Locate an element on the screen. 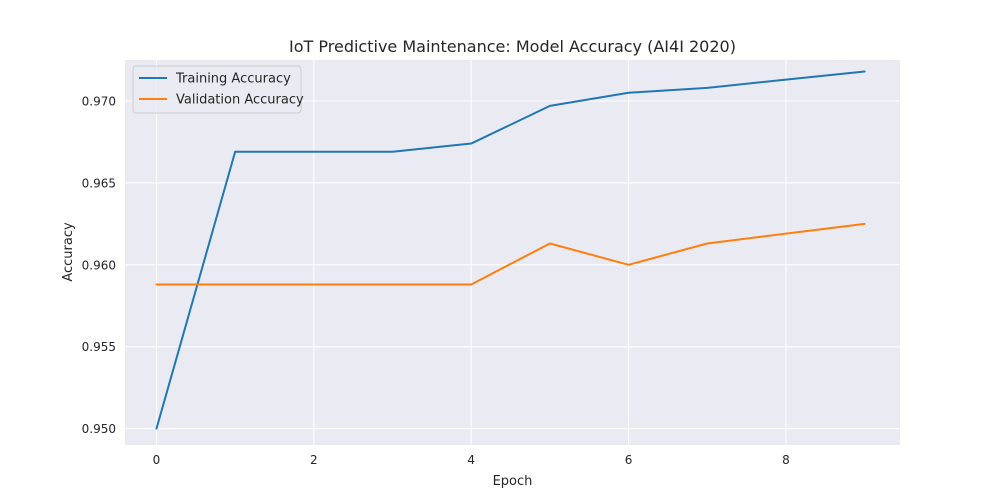 The width and height of the screenshot is (1000, 500). x-tick-label: 6 is located at coordinates (629, 460).